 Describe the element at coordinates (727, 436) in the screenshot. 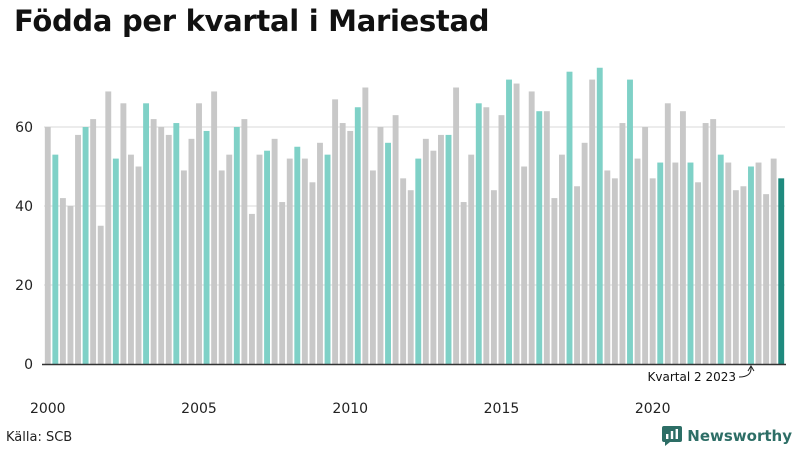

I see `brand: Newsworthy` at that location.